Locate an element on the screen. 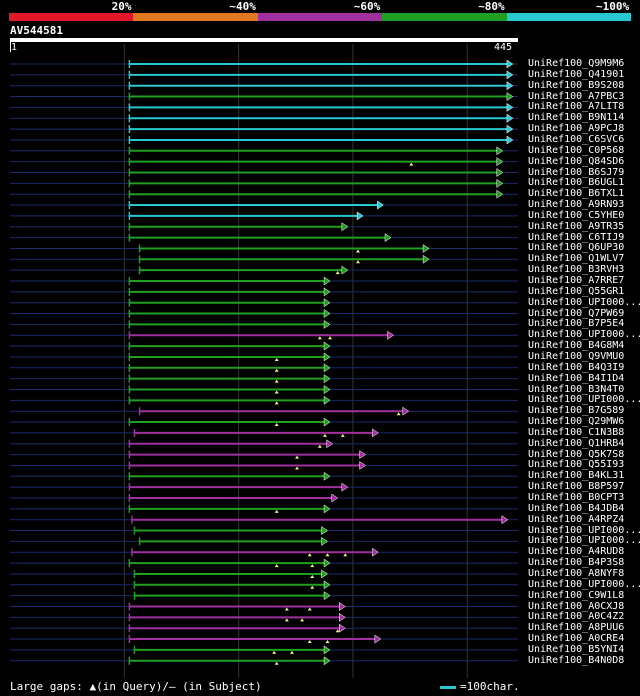 The height and width of the screenshot is (696, 640). hit-label: UniRef100_A4RUD8 is located at coordinates (576, 552).